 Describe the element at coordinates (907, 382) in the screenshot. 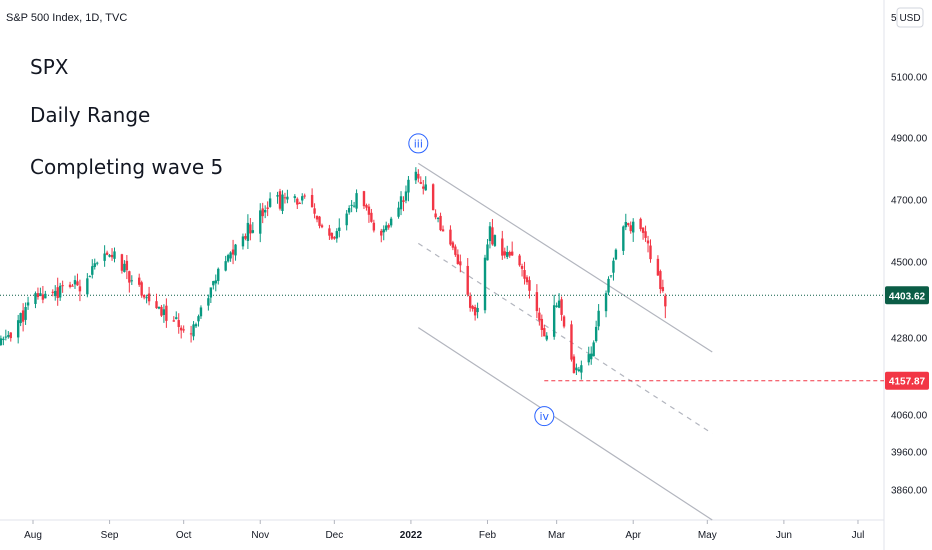

I see `support-price-tag-label: 4157.87` at that location.